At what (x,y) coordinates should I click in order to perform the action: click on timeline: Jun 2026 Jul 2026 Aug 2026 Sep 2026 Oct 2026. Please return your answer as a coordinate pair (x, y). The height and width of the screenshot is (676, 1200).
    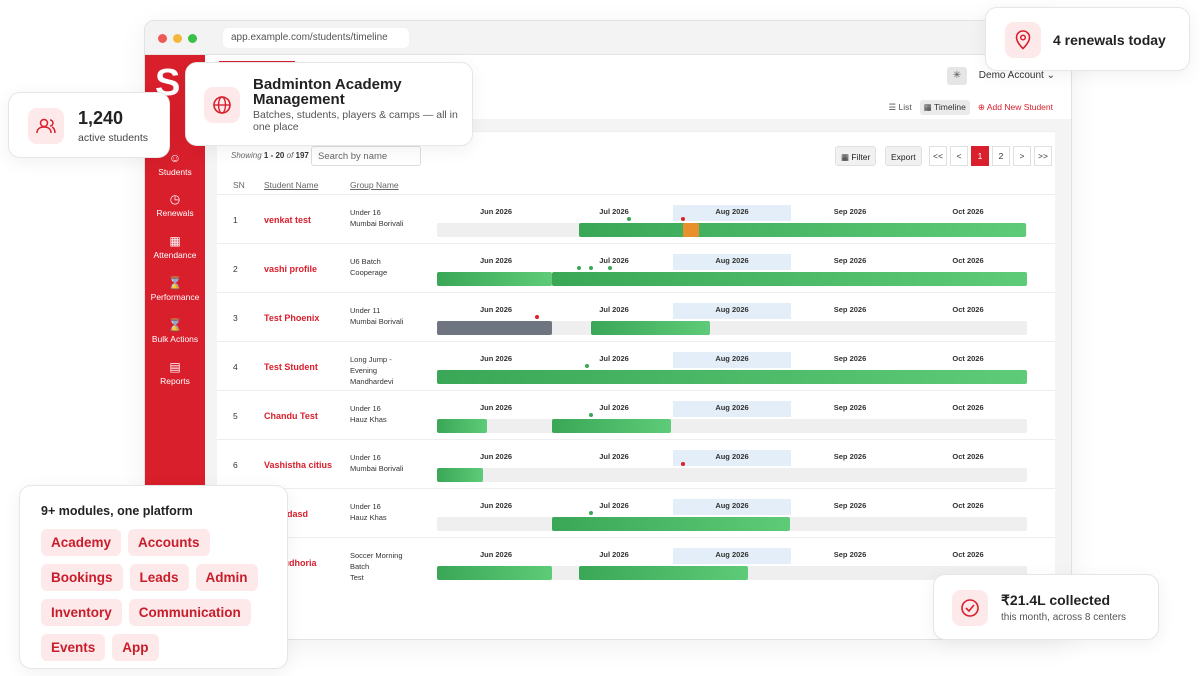
    Looking at the image, I should click on (732, 366).